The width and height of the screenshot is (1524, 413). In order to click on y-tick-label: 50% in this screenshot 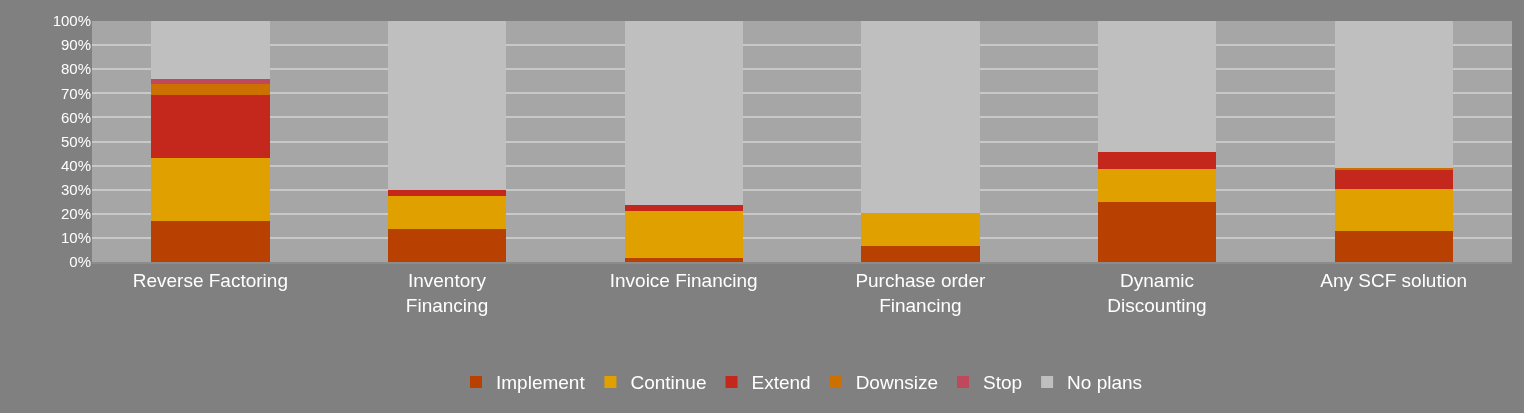, I will do `click(75, 141)`.